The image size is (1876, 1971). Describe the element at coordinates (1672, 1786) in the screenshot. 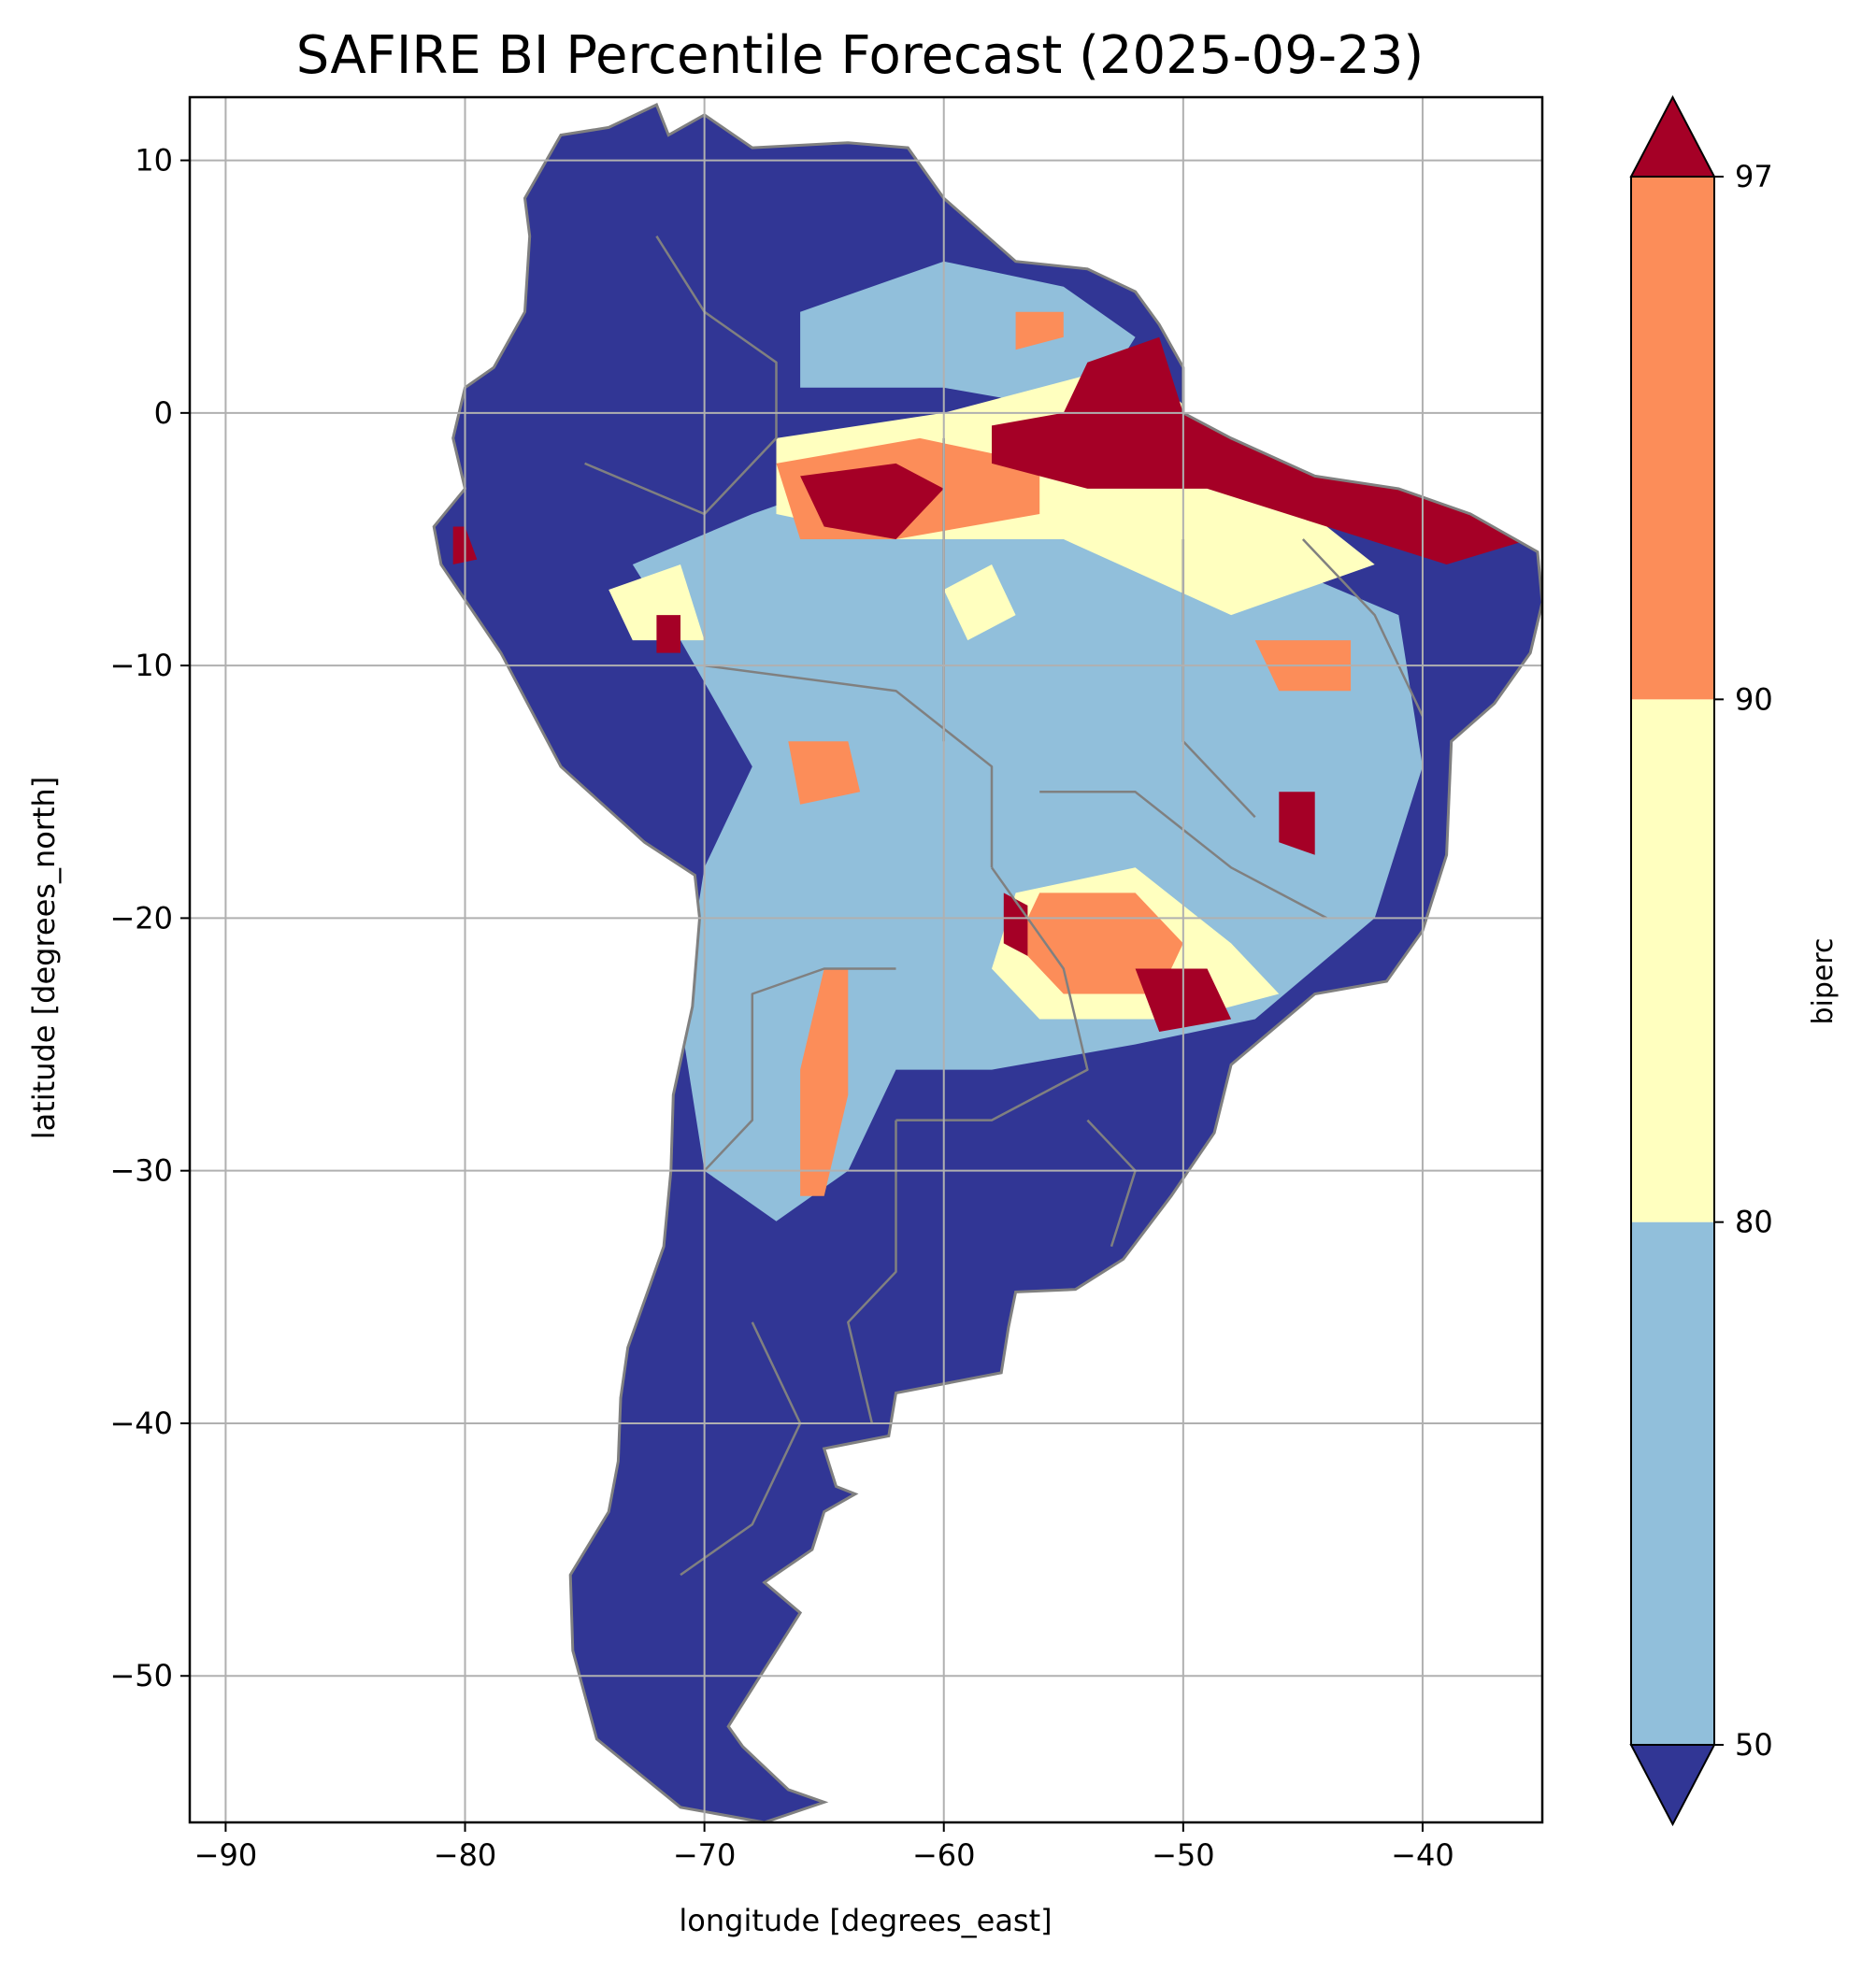

I see `colorbar-extend-min` at that location.